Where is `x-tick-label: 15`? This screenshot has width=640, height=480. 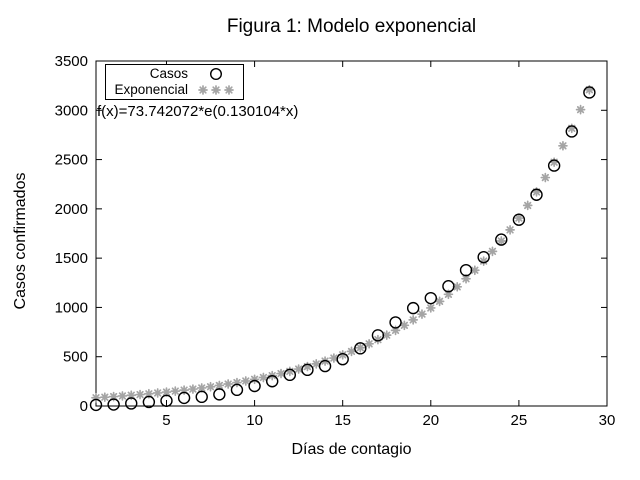 x-tick-label: 15 is located at coordinates (342, 420).